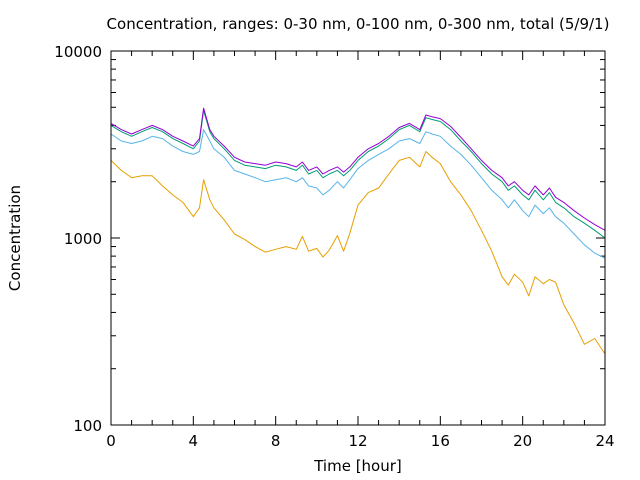 This screenshot has width=640, height=480. I want to click on x-tick-label: 24, so click(604, 441).